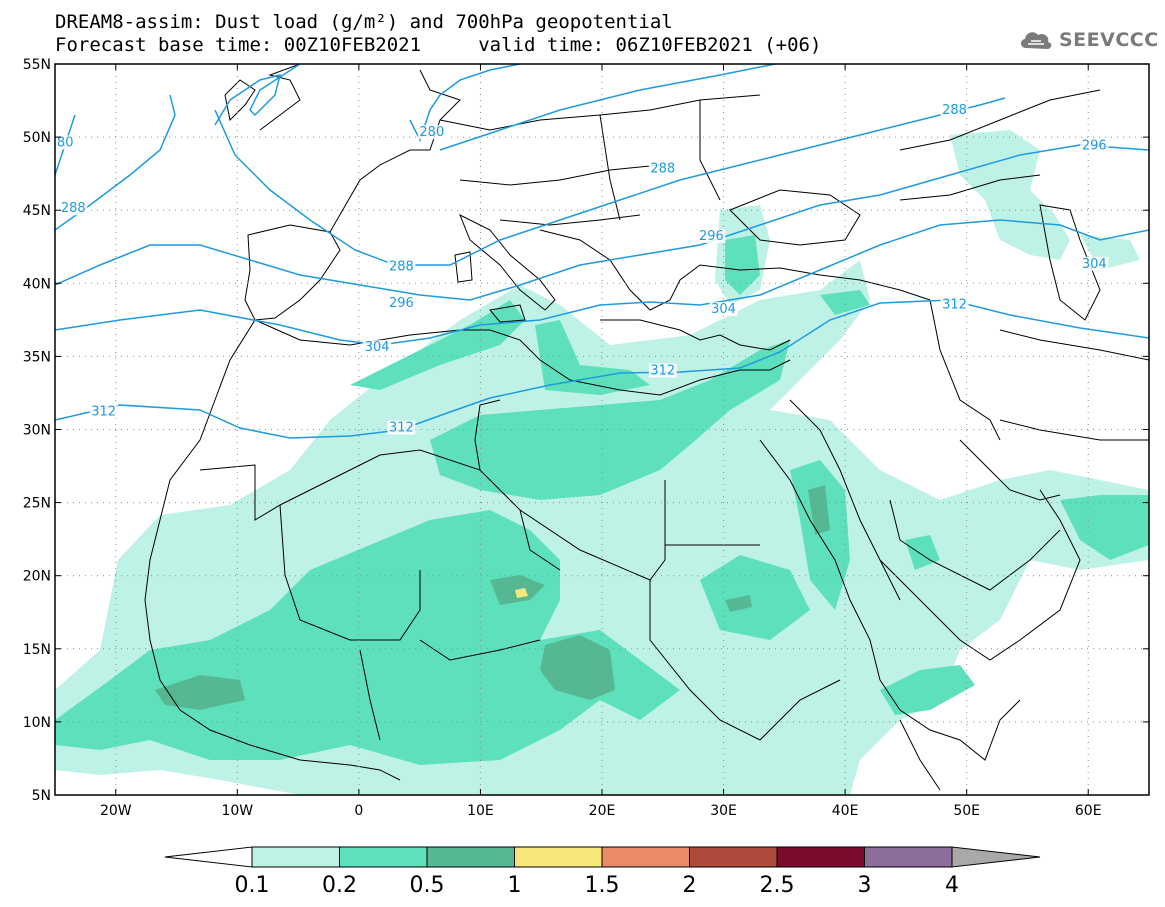 The image size is (1165, 907). What do you see at coordinates (480, 811) in the screenshot?
I see `lon-tick-label: 10E` at bounding box center [480, 811].